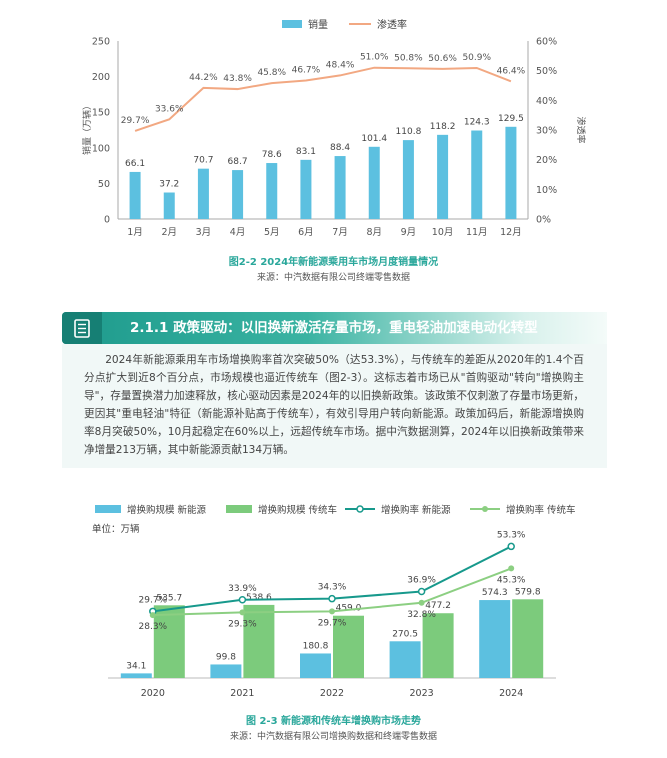 The width and height of the screenshot is (667, 758). I want to click on ice-scale-label: 459.0, so click(349, 609).